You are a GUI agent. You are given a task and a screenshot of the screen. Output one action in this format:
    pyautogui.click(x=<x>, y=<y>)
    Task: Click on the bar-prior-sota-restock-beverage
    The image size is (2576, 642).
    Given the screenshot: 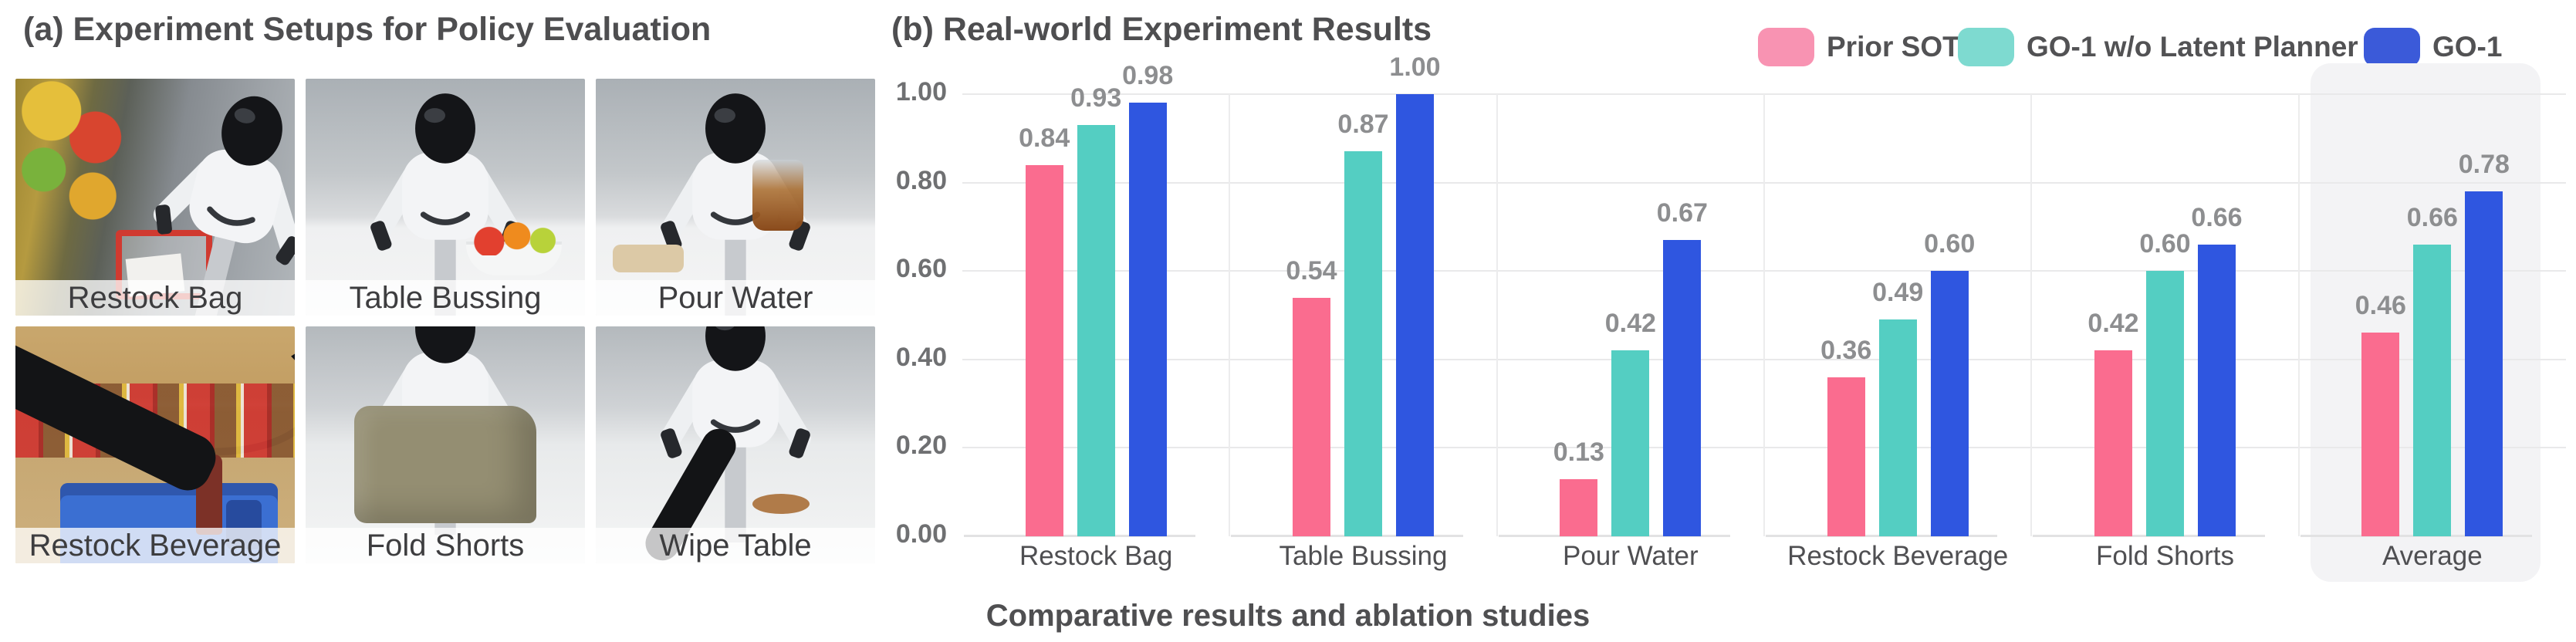 What is the action you would take?
    pyautogui.click(x=1846, y=457)
    